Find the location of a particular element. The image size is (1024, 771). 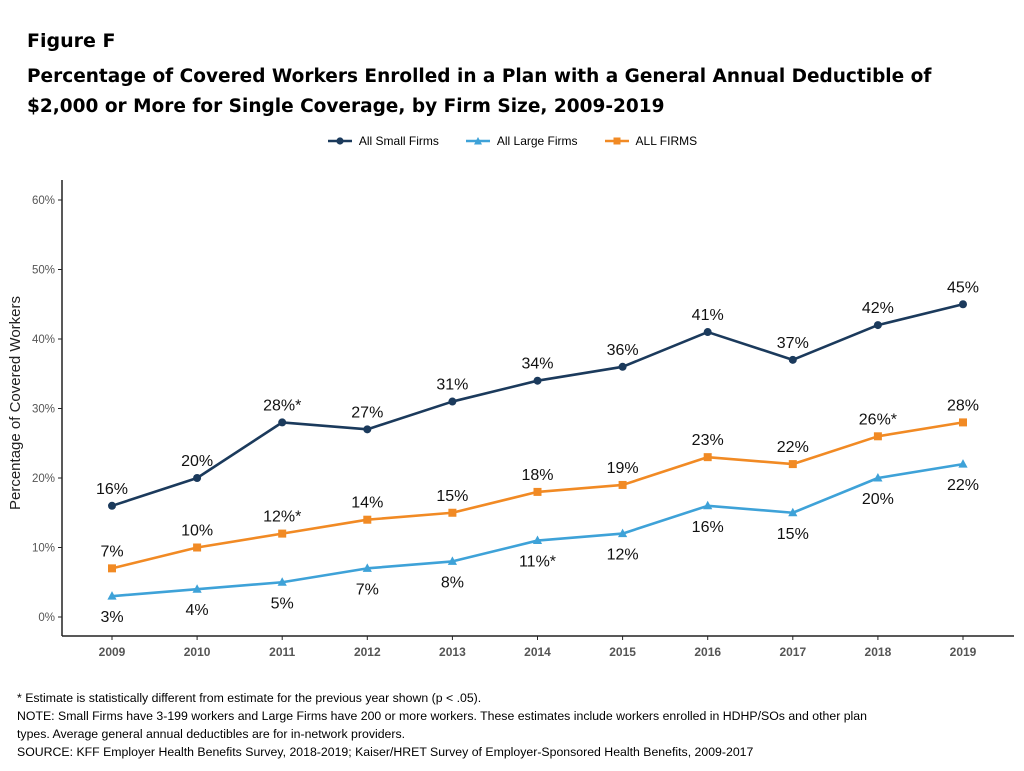

y-tick-label: 60% is located at coordinates (43, 201).